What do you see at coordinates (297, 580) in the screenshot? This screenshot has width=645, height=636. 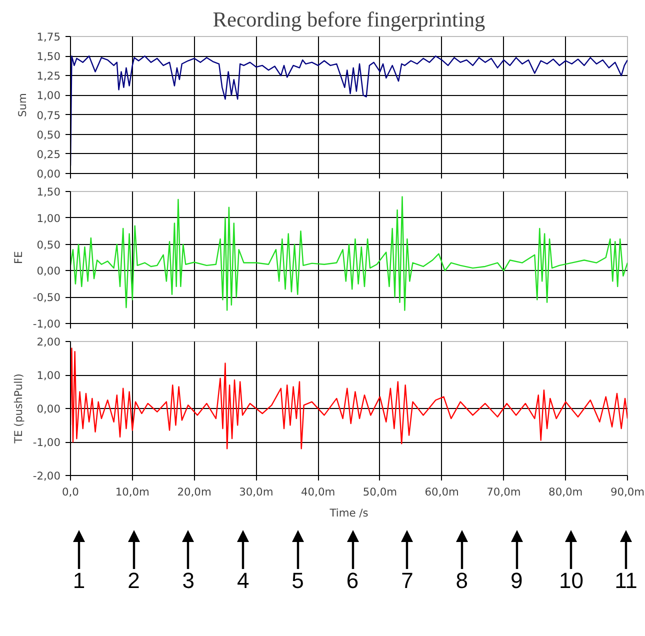 I see `text: 5` at bounding box center [297, 580].